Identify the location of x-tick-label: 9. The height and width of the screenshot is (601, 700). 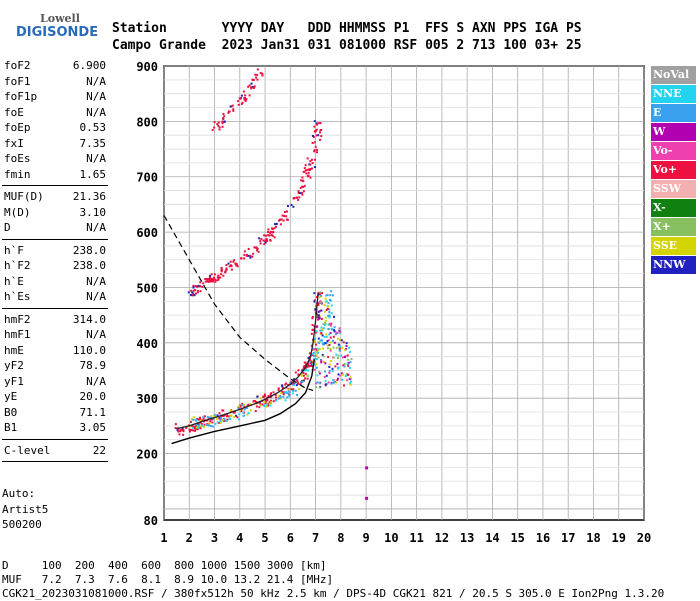
(365, 538).